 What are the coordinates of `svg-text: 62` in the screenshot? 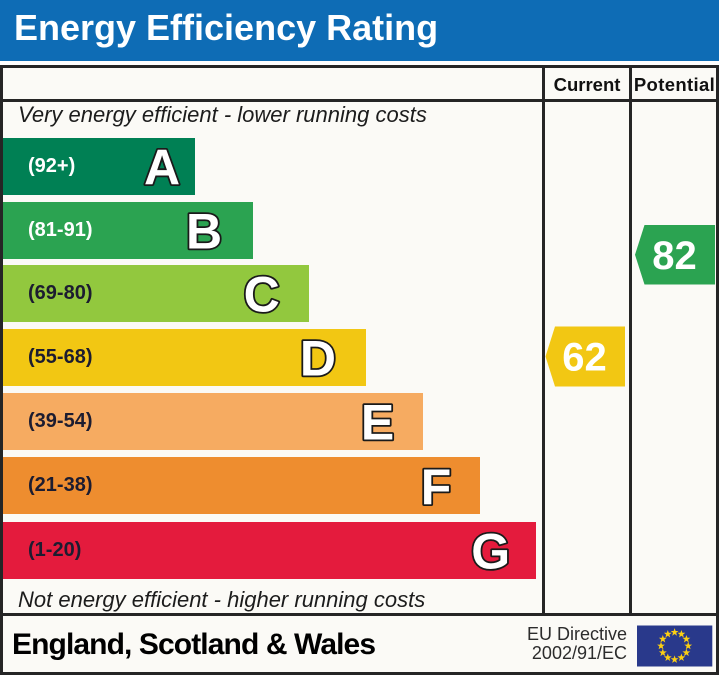 It's located at (584, 358).